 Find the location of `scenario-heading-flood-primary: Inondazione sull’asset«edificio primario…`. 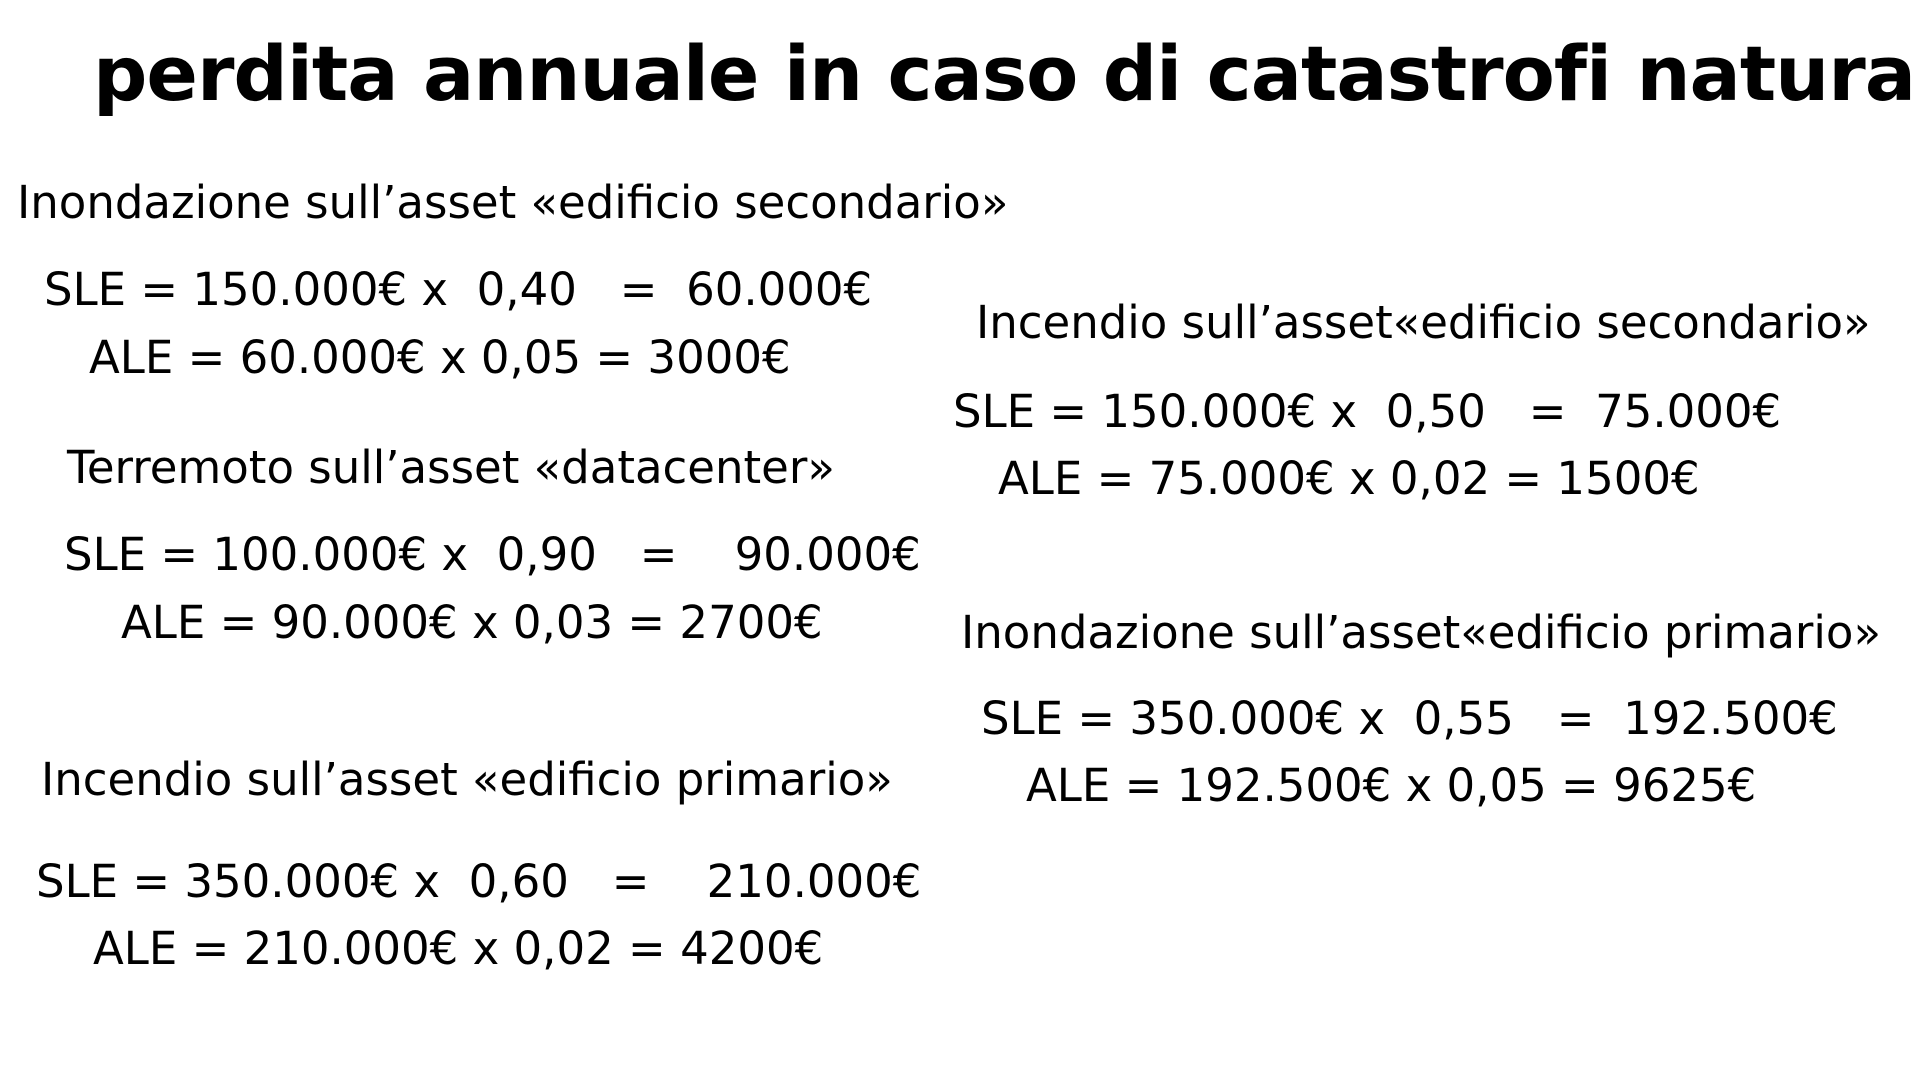

scenario-heading-flood-primary: Inondazione sull’asset«edificio primario… is located at coordinates (1421, 632).